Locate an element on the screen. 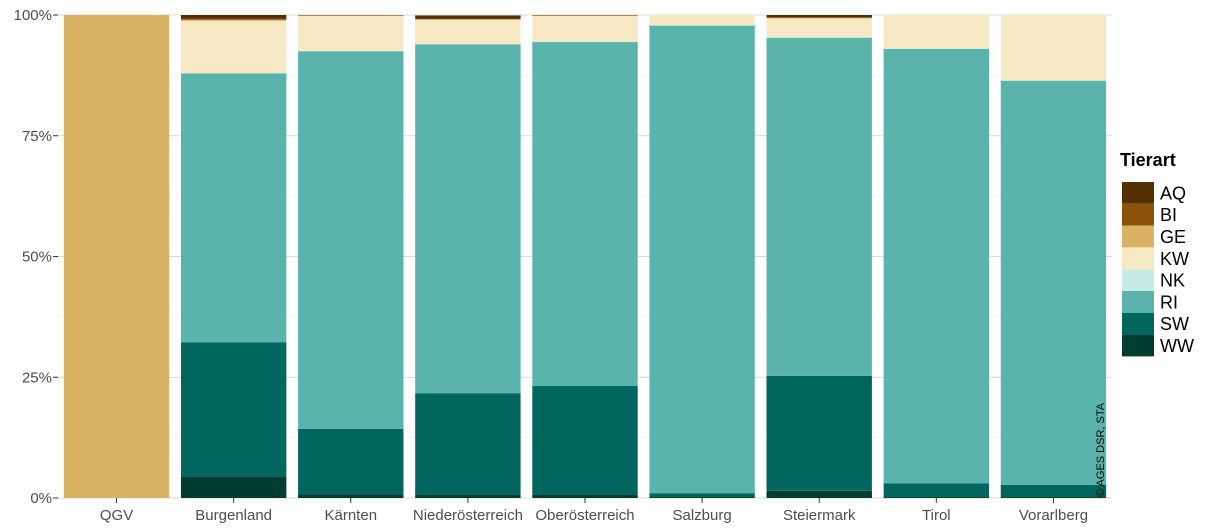 This screenshot has width=1211, height=529. x-tick-label: QGV is located at coordinates (116, 515).